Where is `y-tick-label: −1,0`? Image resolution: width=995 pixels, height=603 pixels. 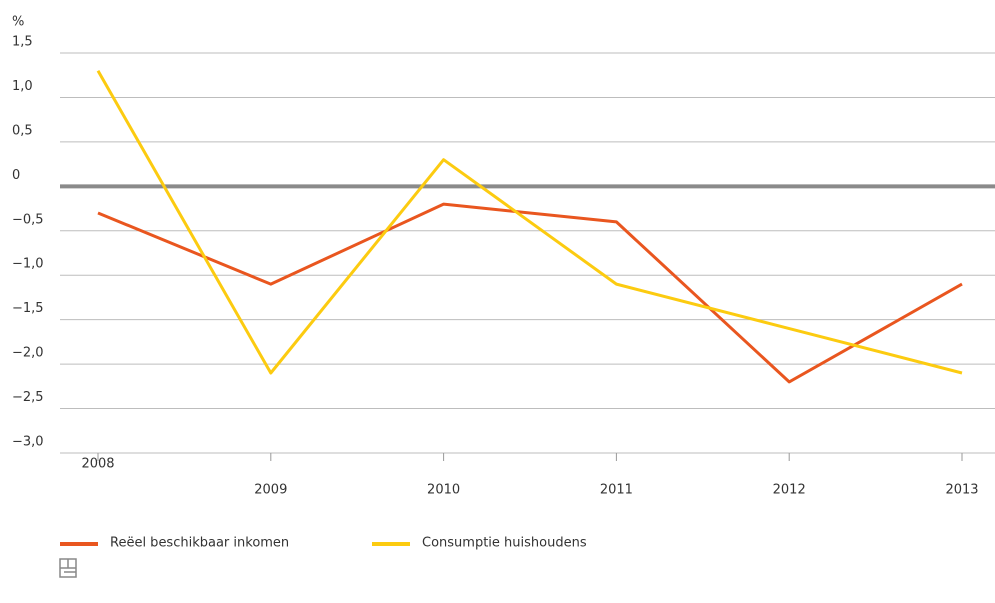
y-tick-label: −1,0 is located at coordinates (28, 264).